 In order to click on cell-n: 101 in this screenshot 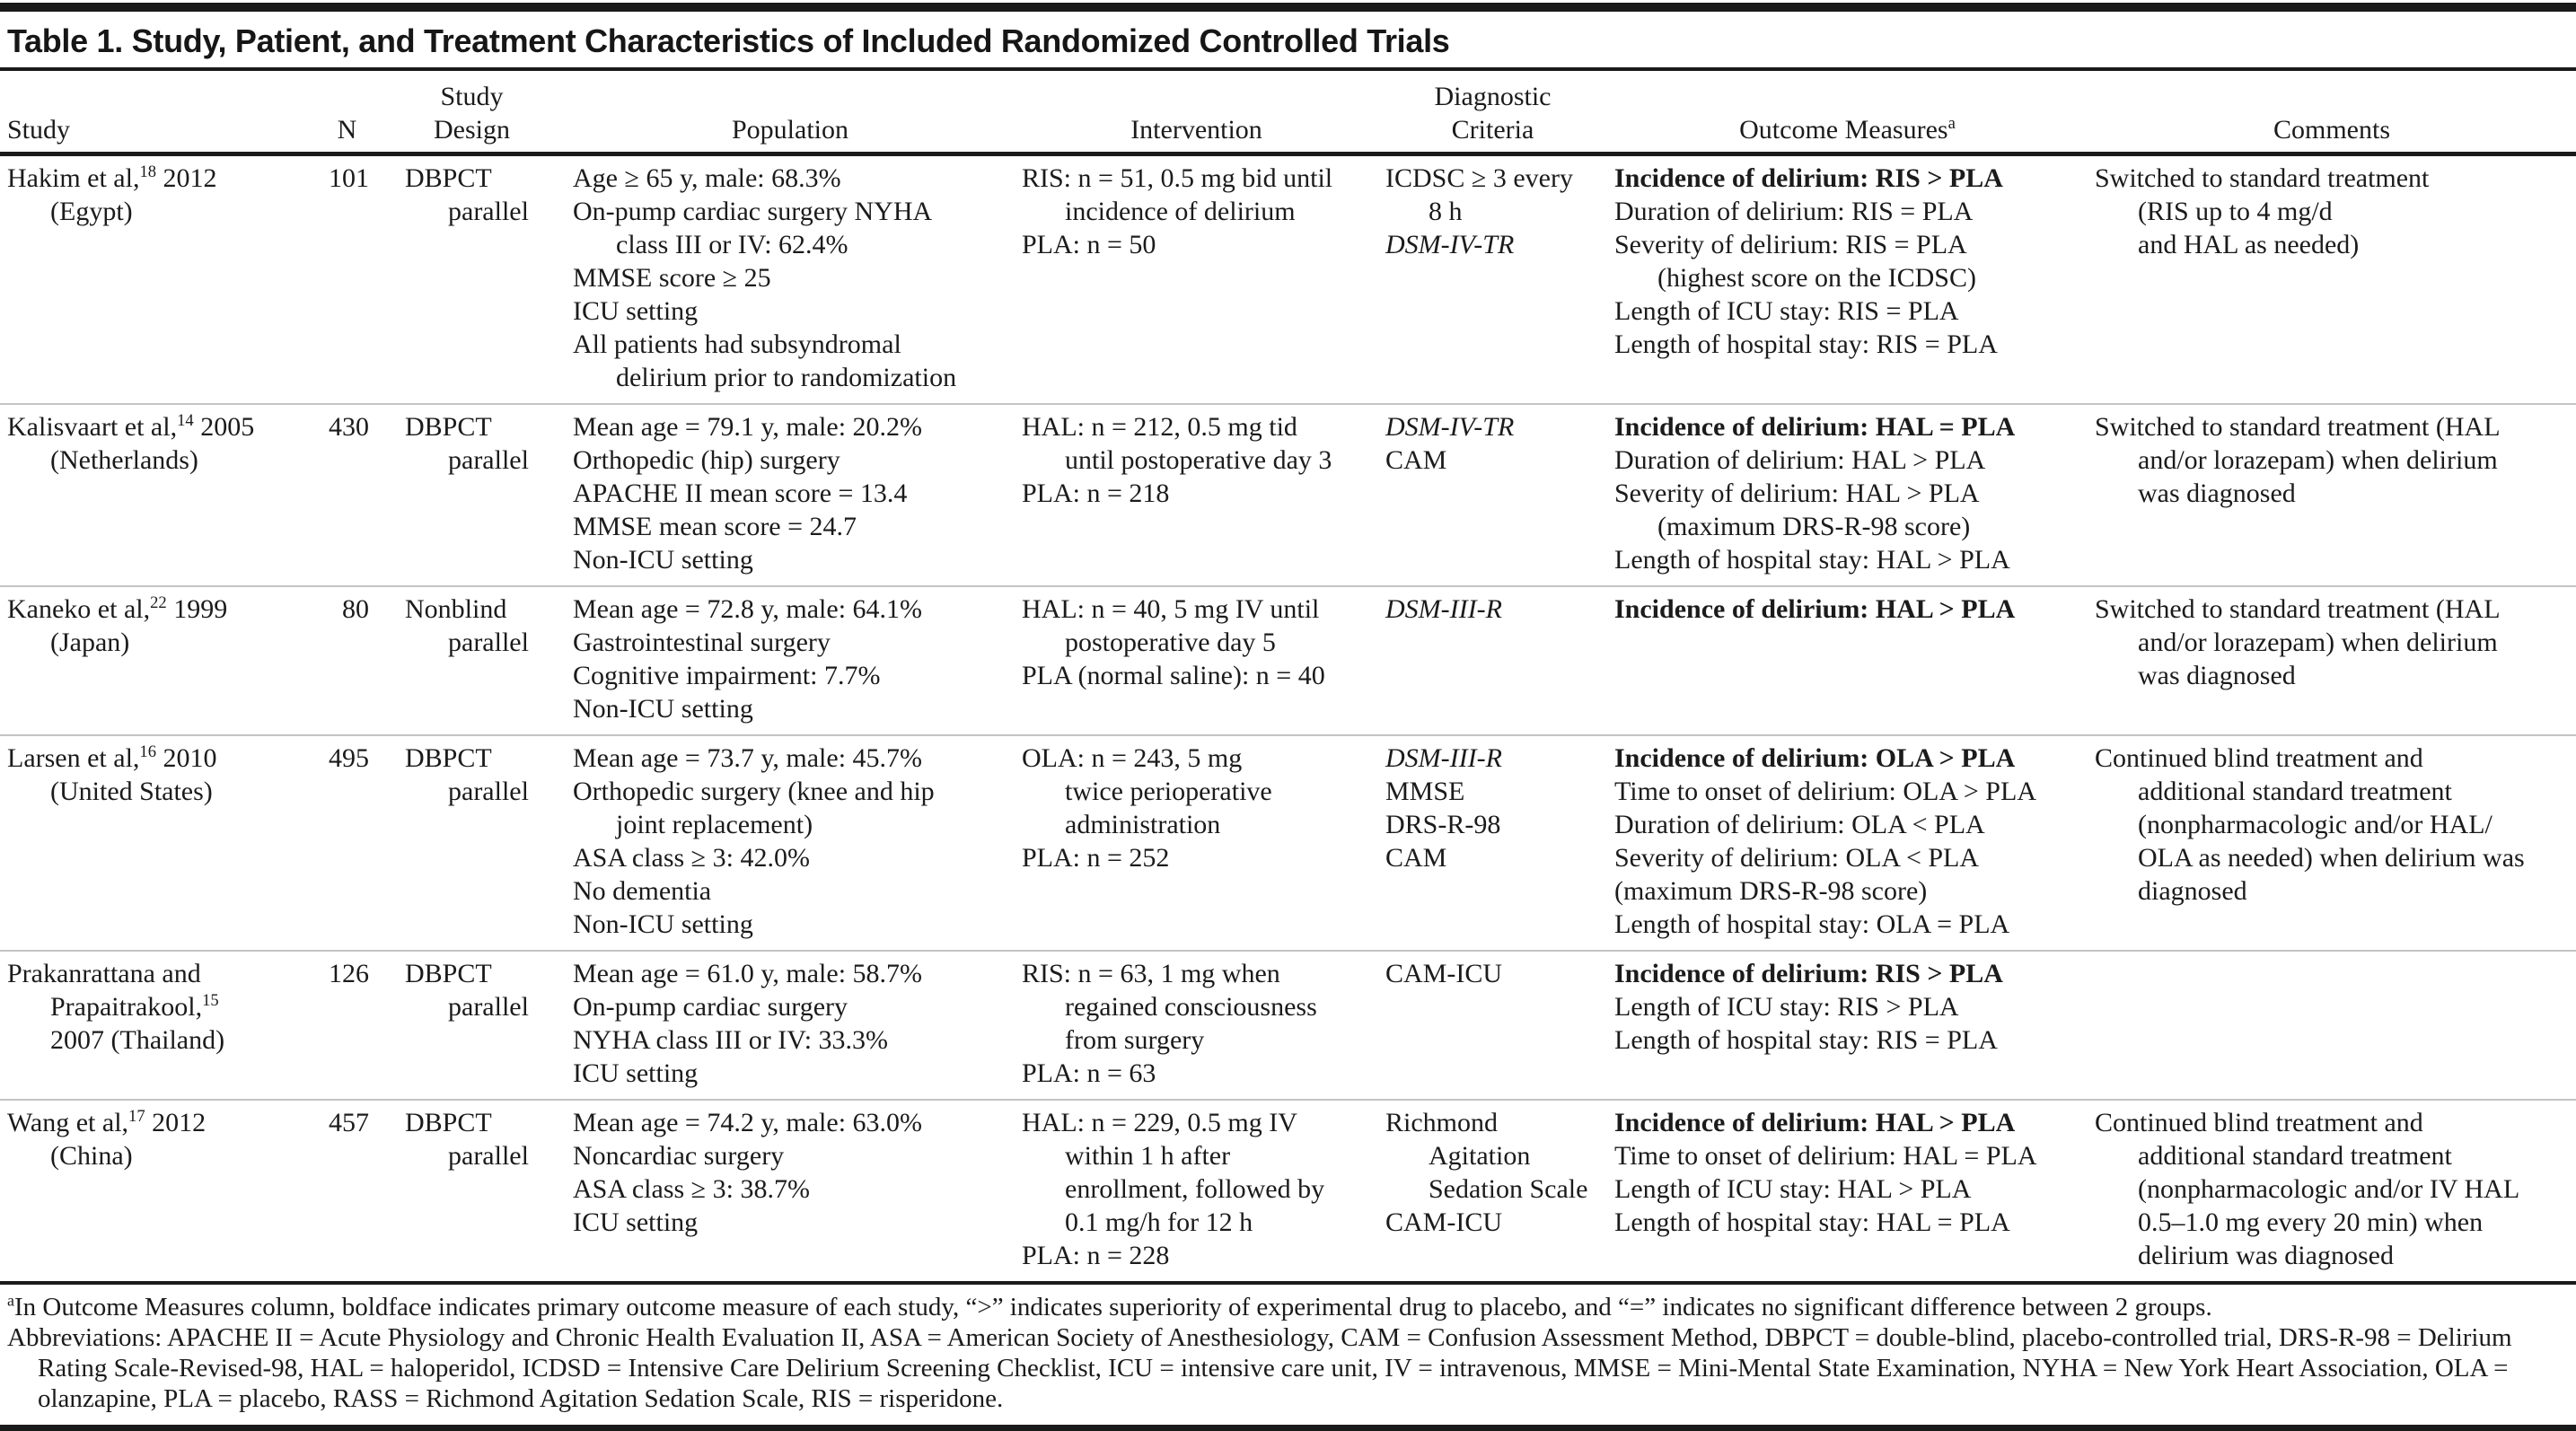, I will do `click(349, 178)`.